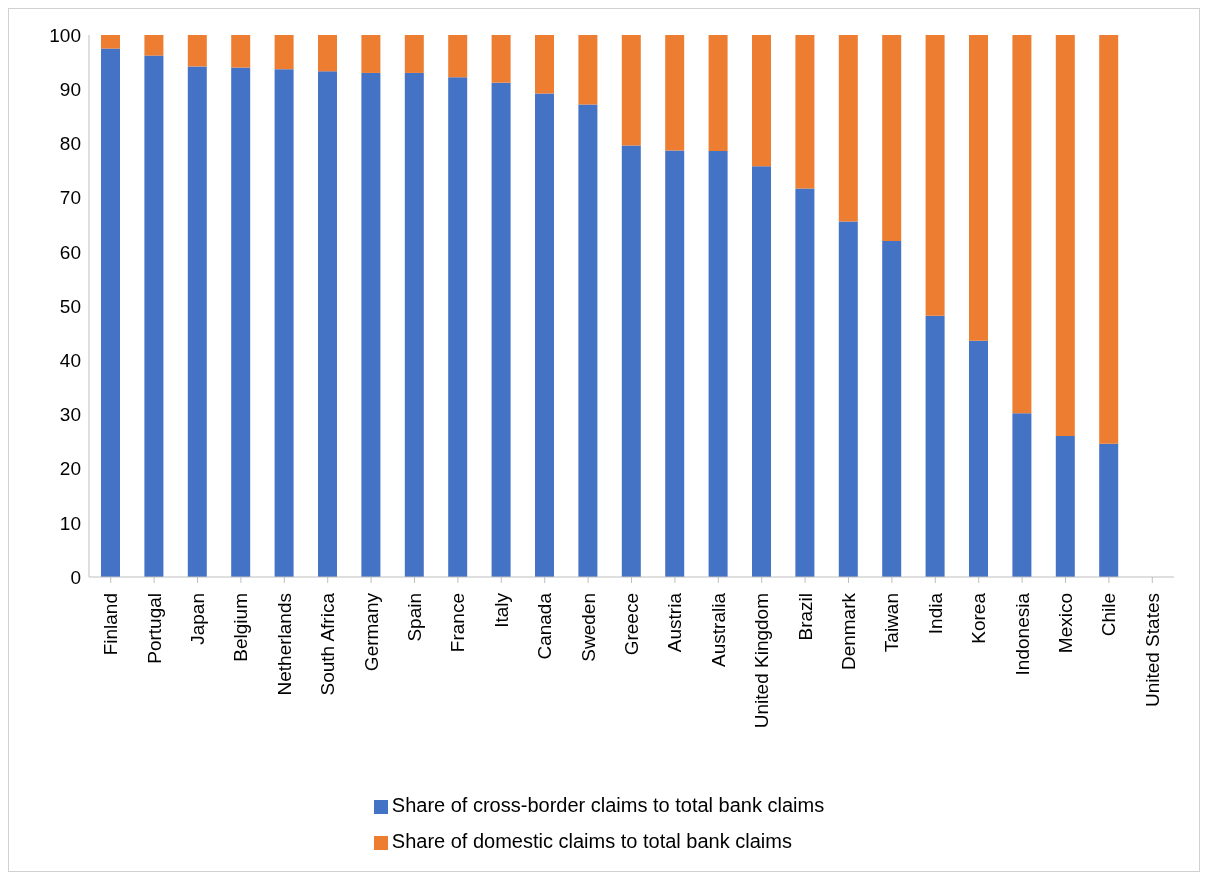 Image resolution: width=1209 pixels, height=878 pixels. What do you see at coordinates (631, 624) in the screenshot?
I see `x-tick-label: Greece` at bounding box center [631, 624].